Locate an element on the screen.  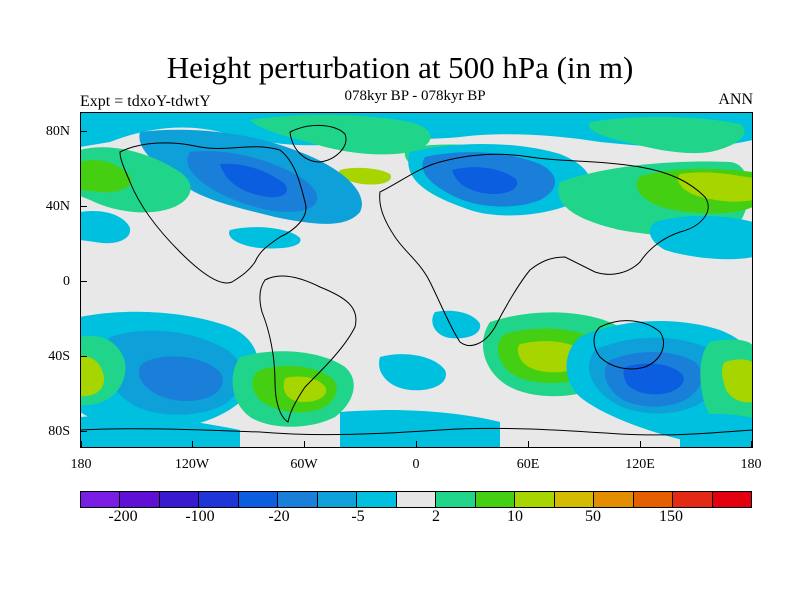
map-title: Height perturbation at 500 hPa (in m) is located at coordinates (400, 67).